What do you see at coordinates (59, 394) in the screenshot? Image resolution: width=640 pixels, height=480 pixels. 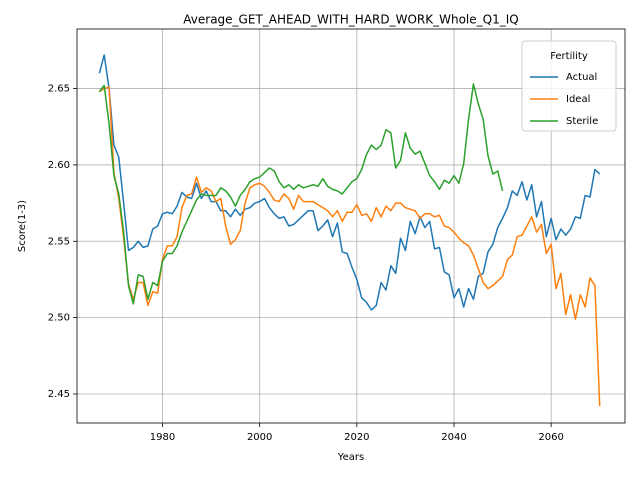 I see `y-tick-label: 2.45` at bounding box center [59, 394].